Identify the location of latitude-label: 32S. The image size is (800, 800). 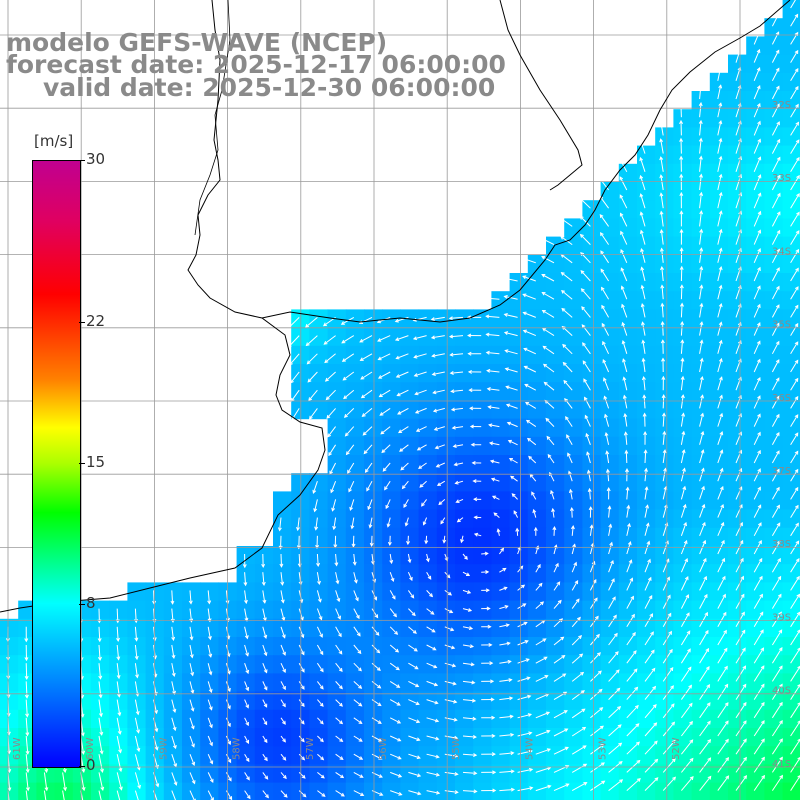
(781, 105).